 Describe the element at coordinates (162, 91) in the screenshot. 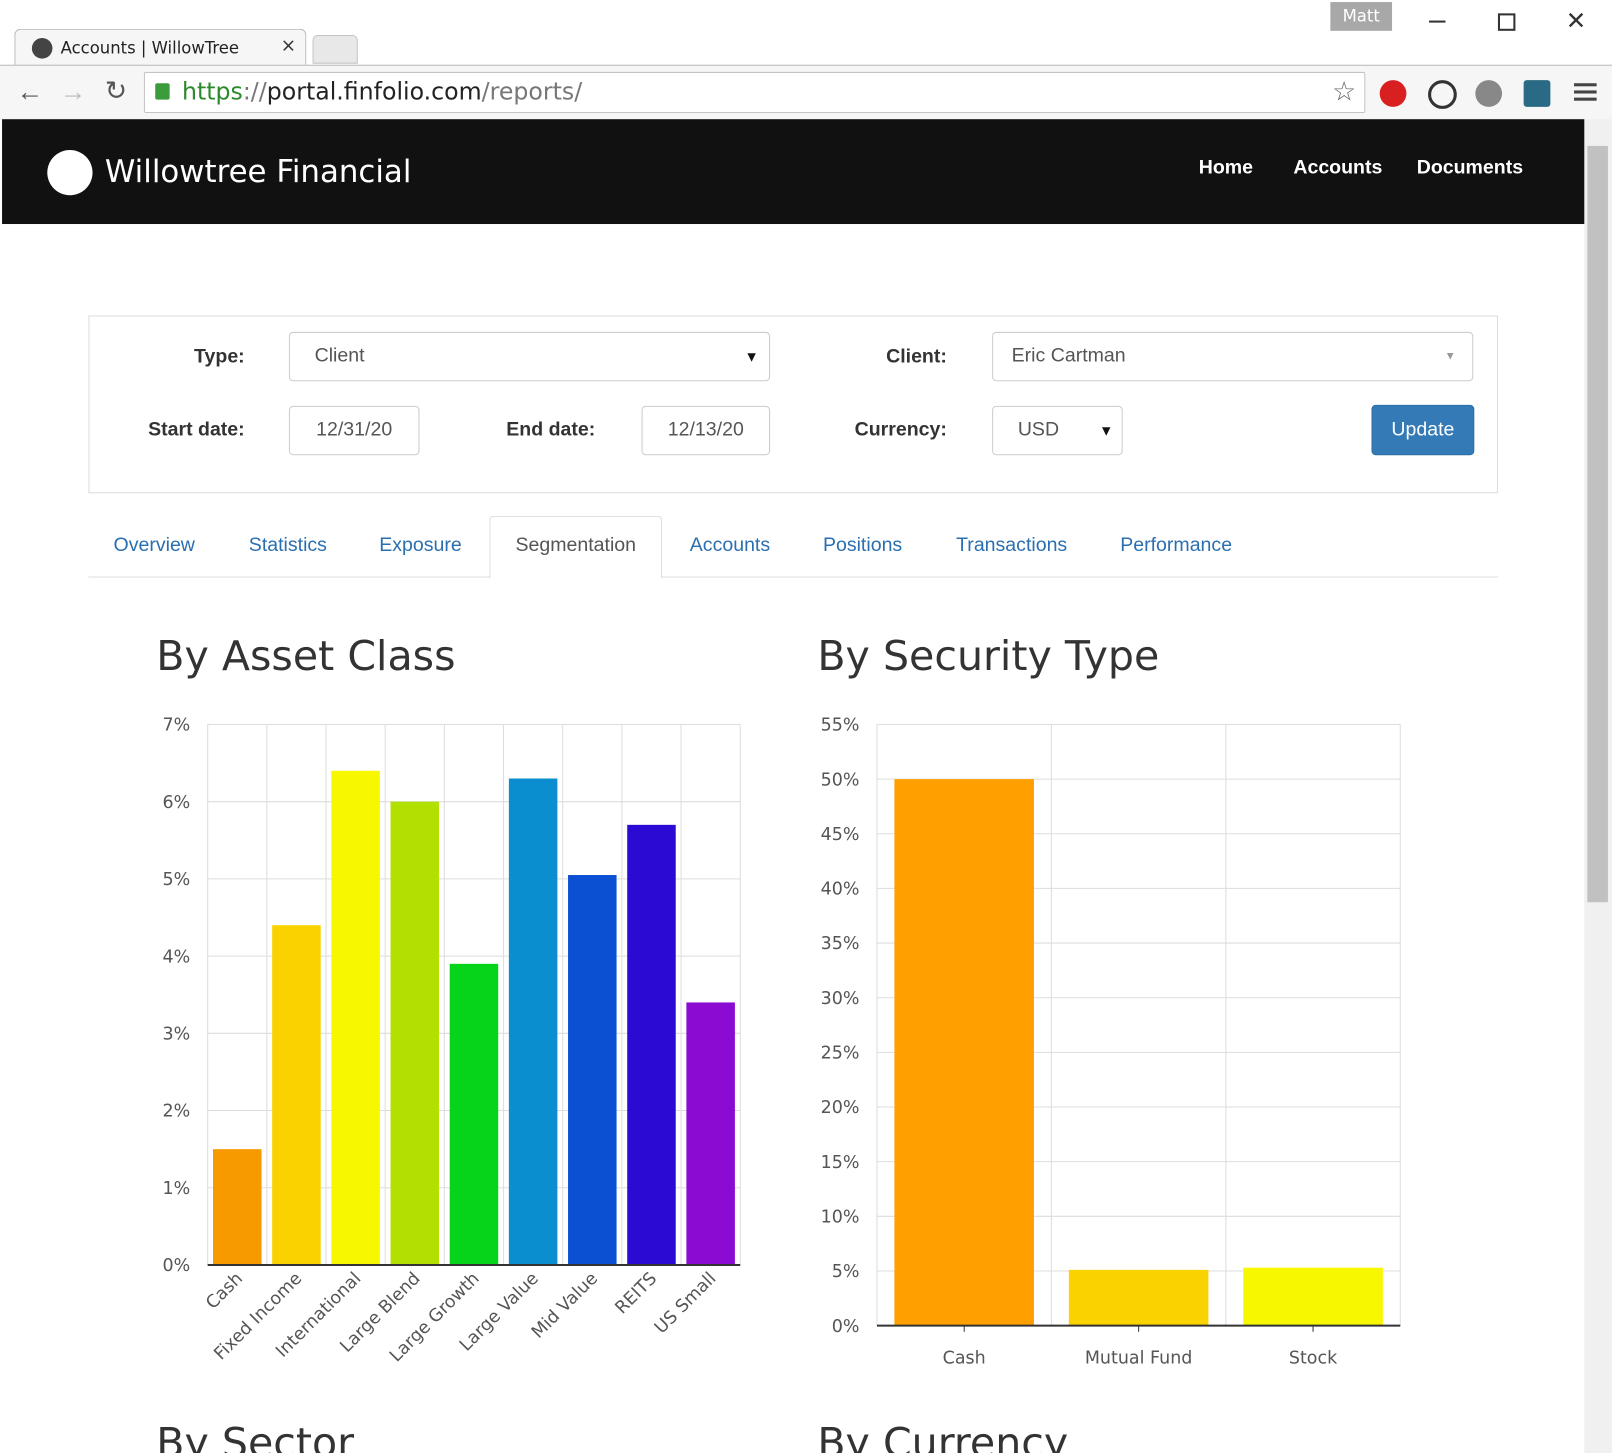

I see `lock-icon` at that location.